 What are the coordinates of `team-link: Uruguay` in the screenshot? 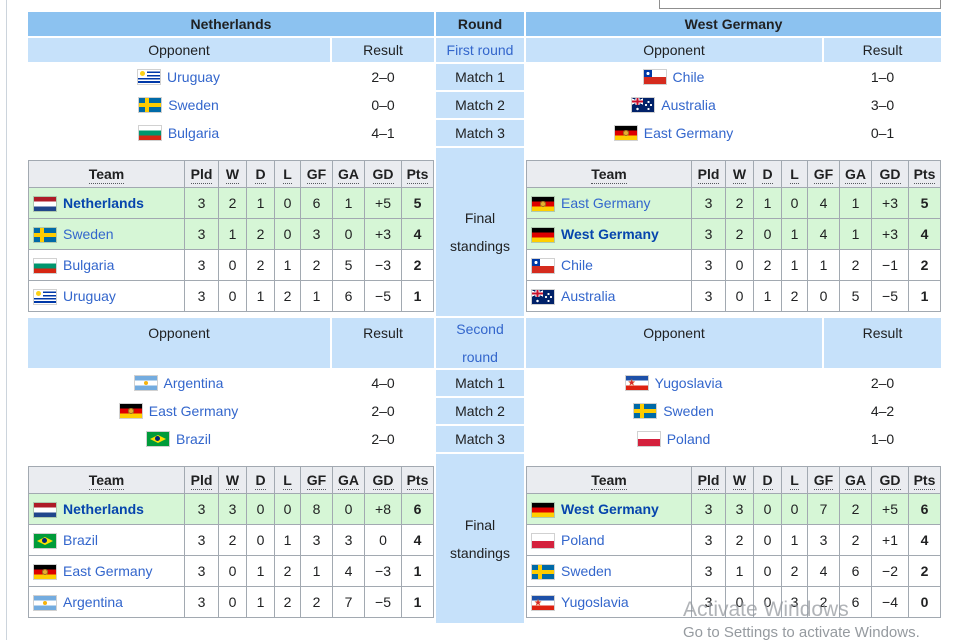 It's located at (89, 296).